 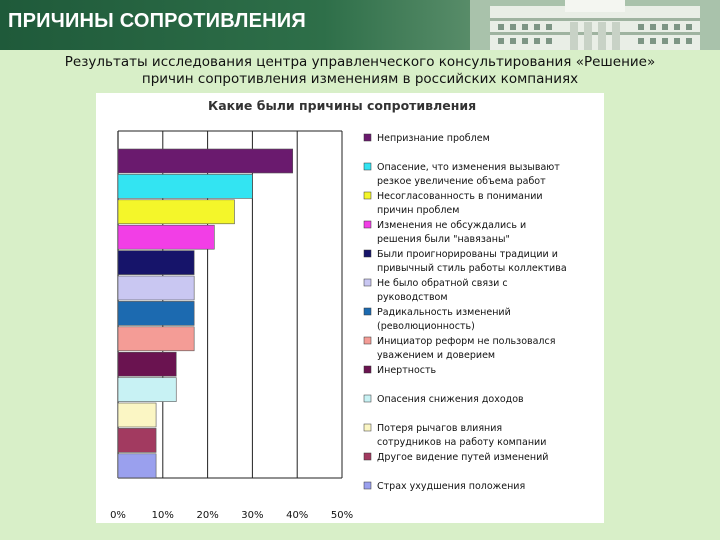 What do you see at coordinates (460, 196) in the screenshot?
I see `legend-label: Несогласованность в понимании` at bounding box center [460, 196].